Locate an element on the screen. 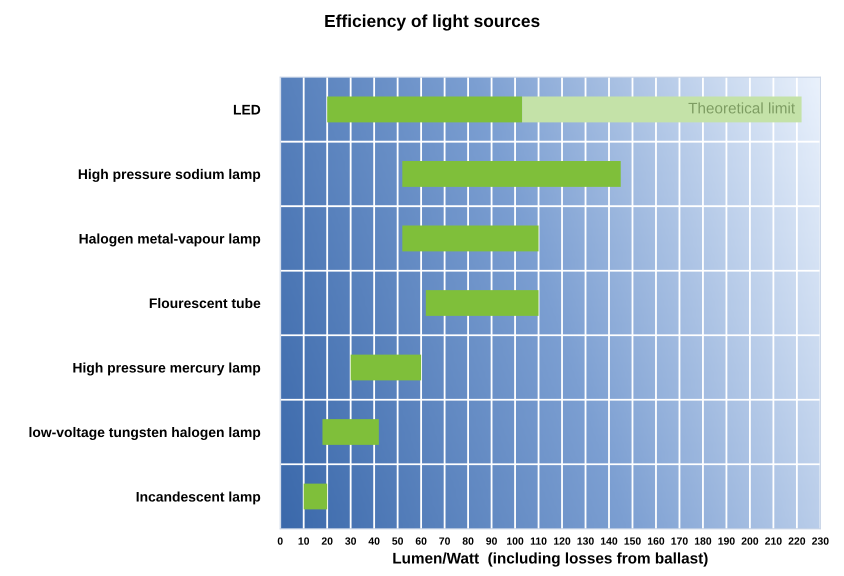 The width and height of the screenshot is (844, 576). chart-title: Efficiency of light sources is located at coordinates (432, 22).